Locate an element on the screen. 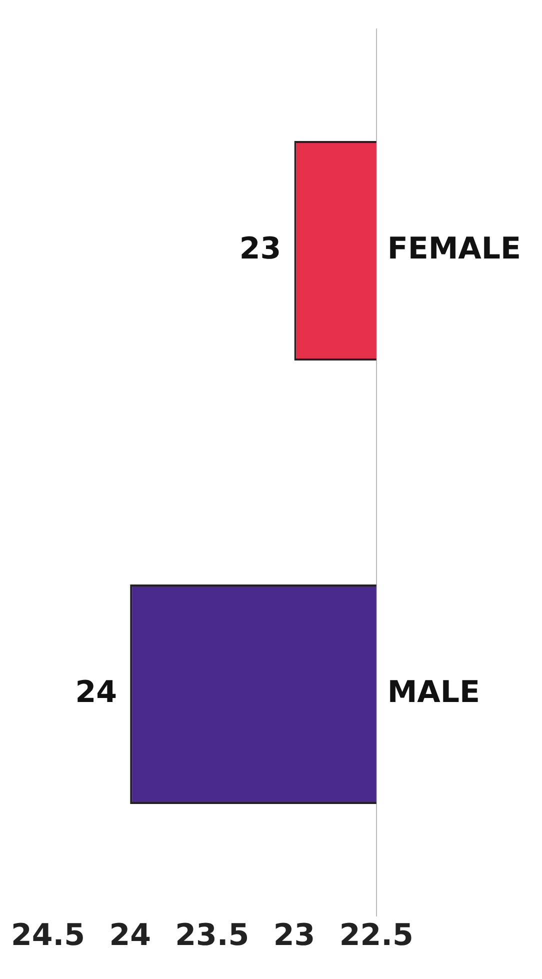 This screenshot has height=979, width=542. x-tick-label: 23 is located at coordinates (294, 935).